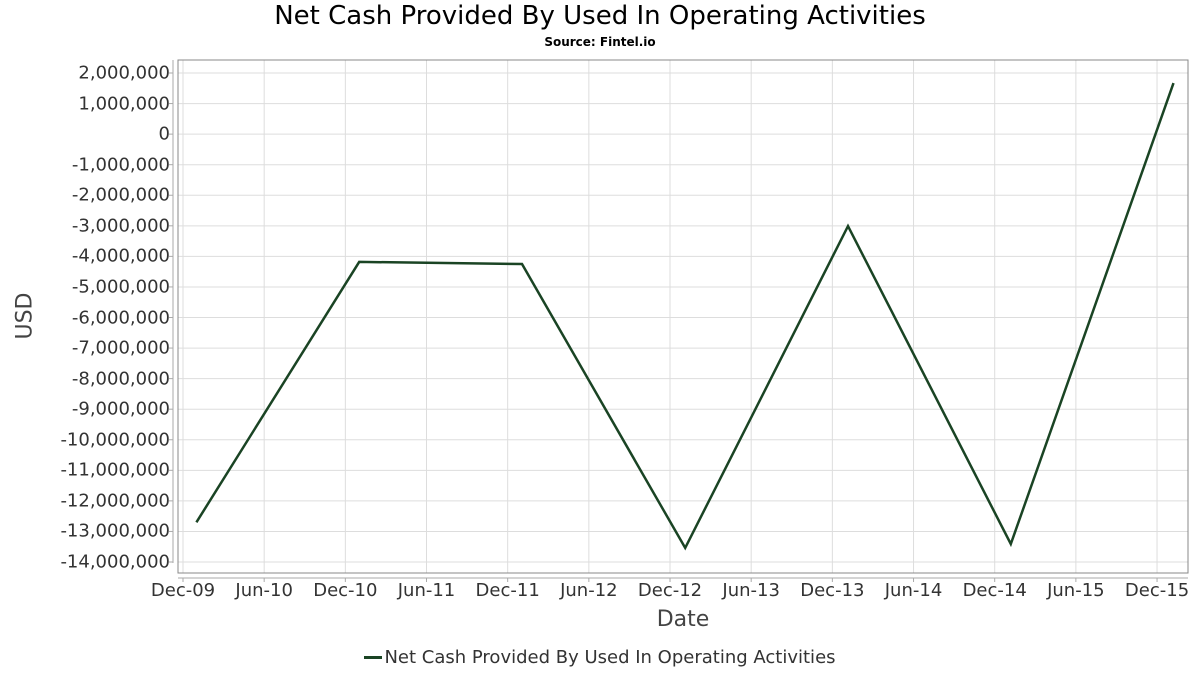 The width and height of the screenshot is (1200, 675). Describe the element at coordinates (120, 256) in the screenshot. I see `y-tick-label: -4,000,000` at that location.